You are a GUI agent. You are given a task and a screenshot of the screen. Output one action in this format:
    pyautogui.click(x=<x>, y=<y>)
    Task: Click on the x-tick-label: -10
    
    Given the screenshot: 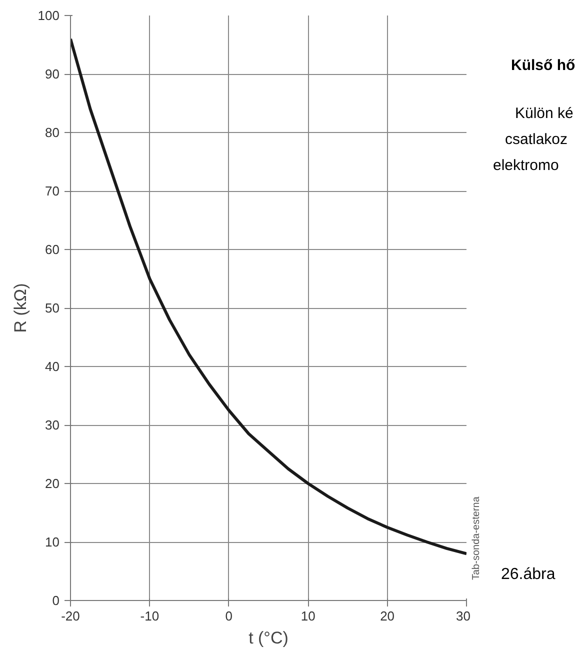 What is the action you would take?
    pyautogui.click(x=150, y=616)
    